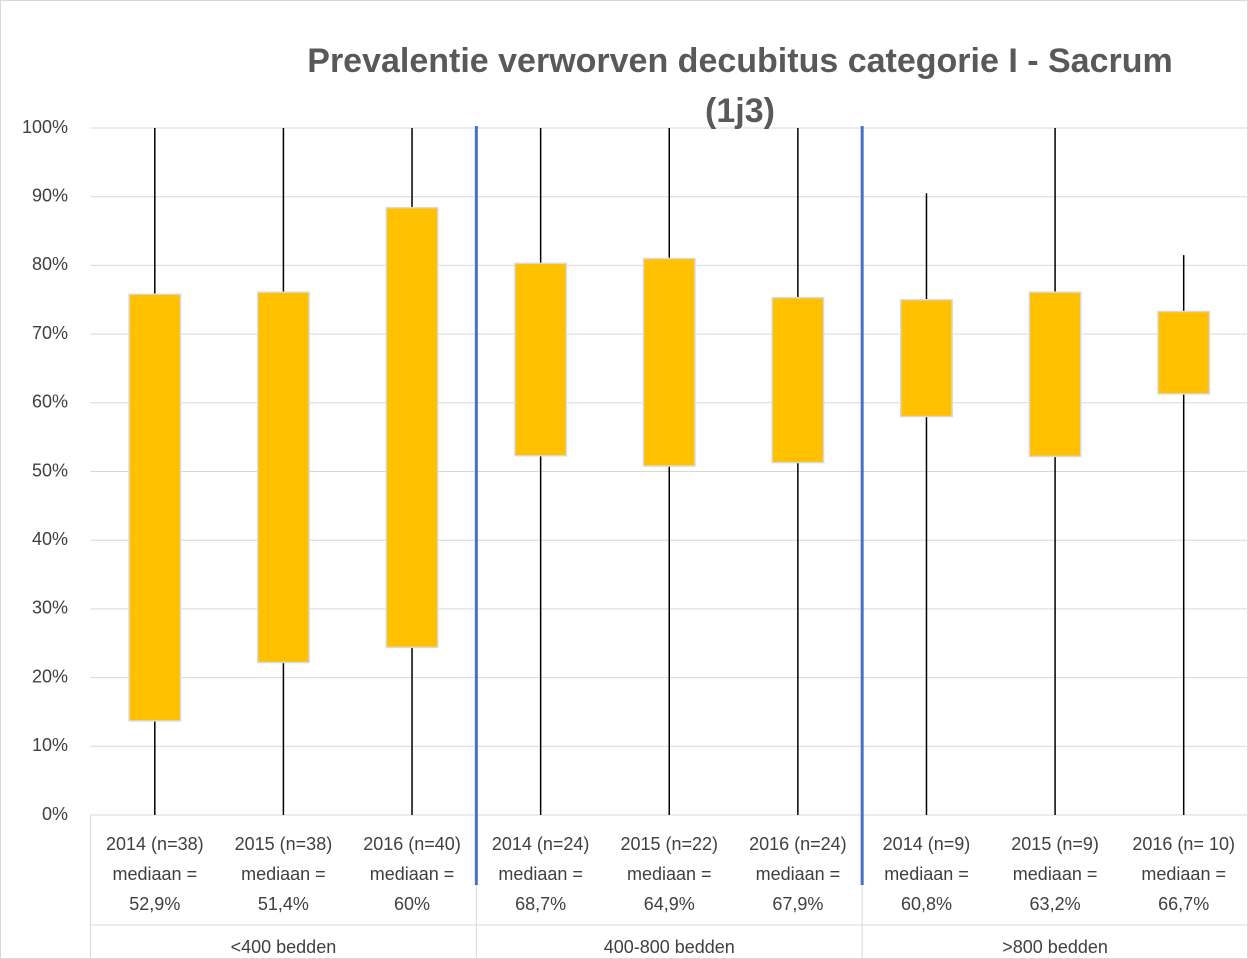 The width and height of the screenshot is (1248, 959). Describe the element at coordinates (154, 904) in the screenshot. I see `median-label: 52,9%` at that location.